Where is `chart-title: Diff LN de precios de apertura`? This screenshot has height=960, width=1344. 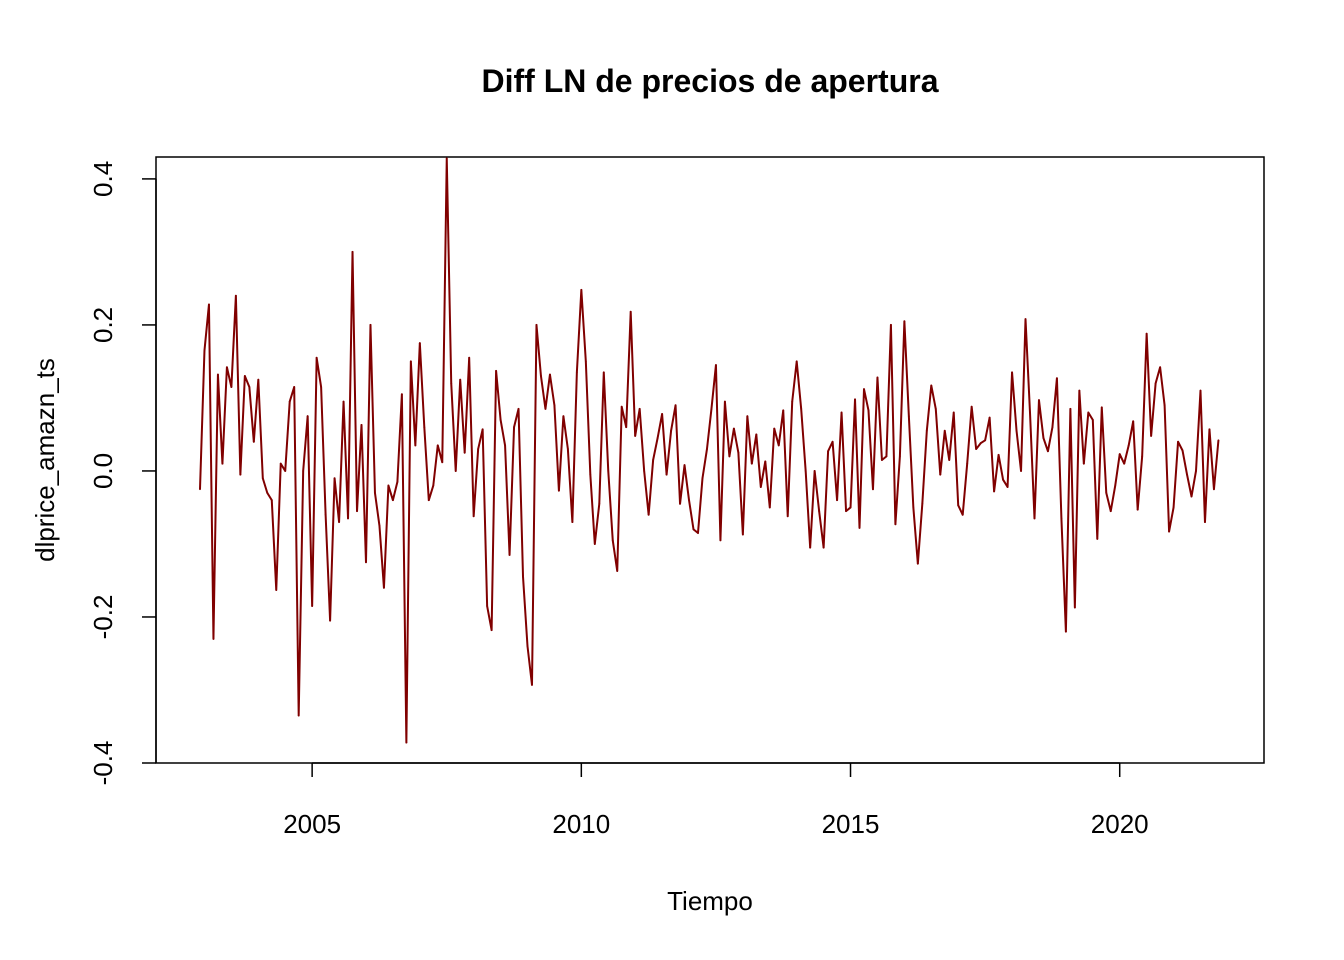
chart-title: Diff LN de precios de apertura is located at coordinates (710, 81).